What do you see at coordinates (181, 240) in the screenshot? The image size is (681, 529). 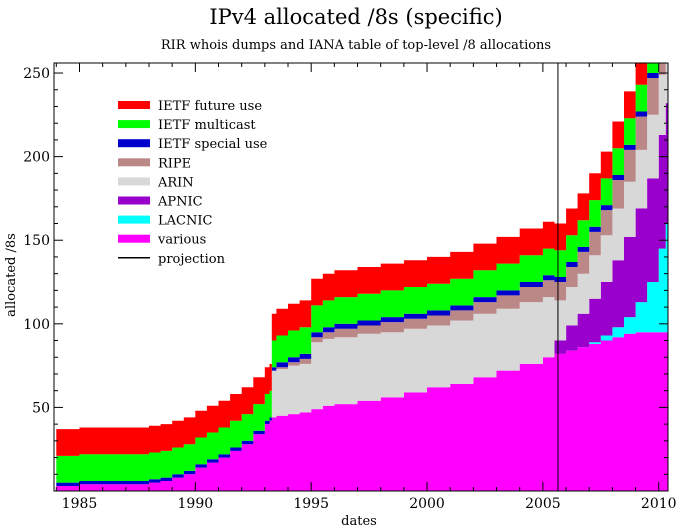 I see `legend-label: various` at bounding box center [181, 240].